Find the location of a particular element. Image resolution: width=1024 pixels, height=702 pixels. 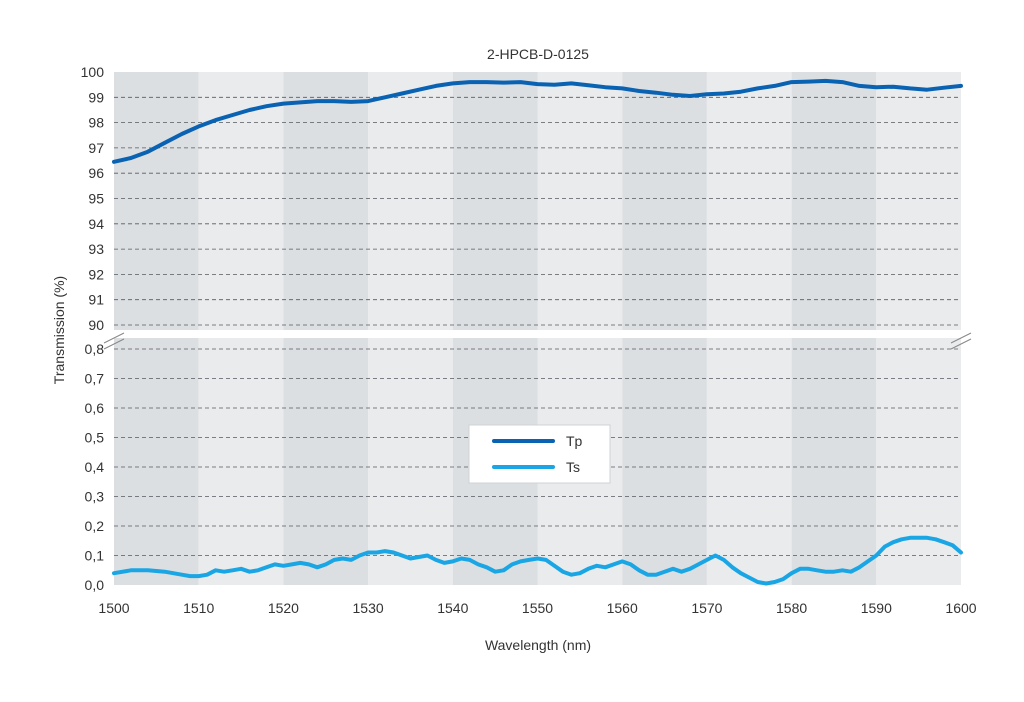

chart-title: 2-HPCB-D-0125 is located at coordinates (538, 54).